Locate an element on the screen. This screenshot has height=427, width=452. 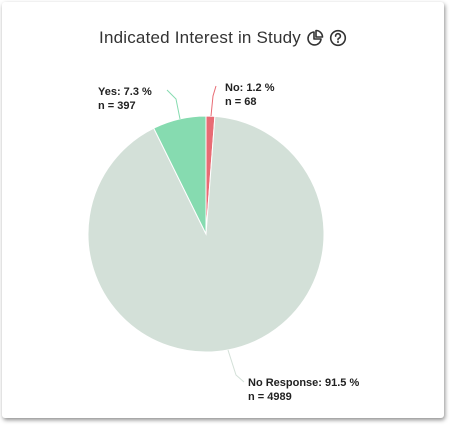
connector-yes is located at coordinates (173, 104).